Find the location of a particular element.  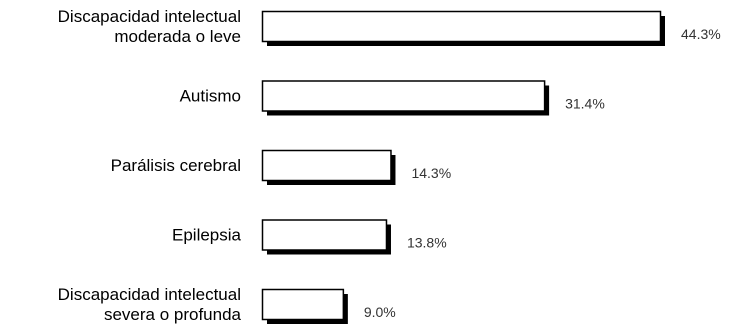

category-label-line: Autismo is located at coordinates (210, 96).